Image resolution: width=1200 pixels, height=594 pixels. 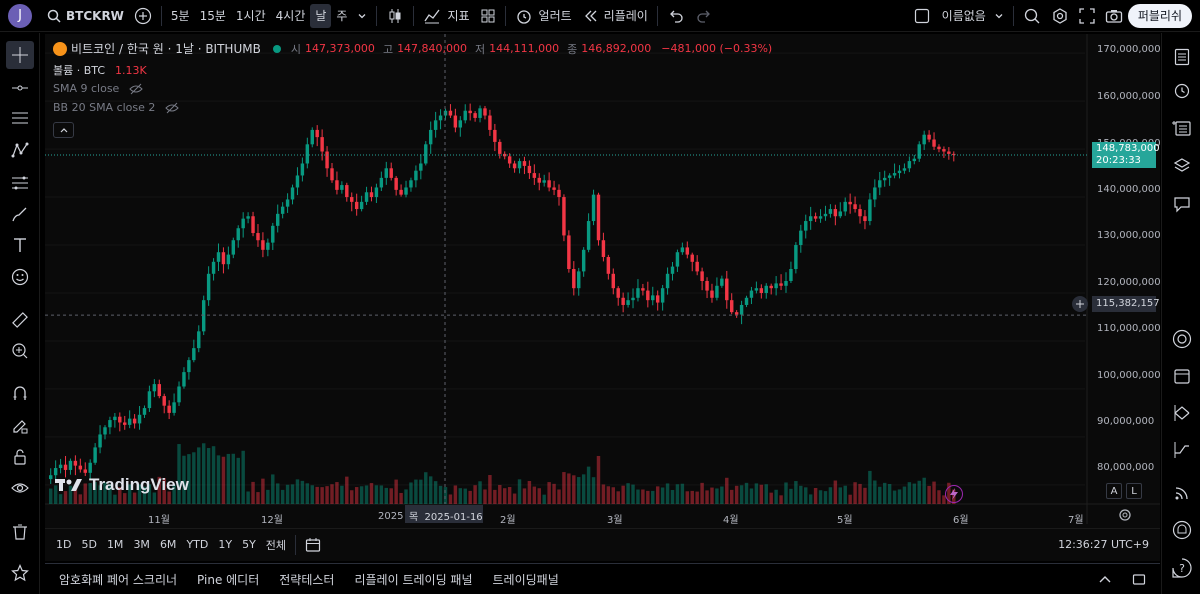 I want to click on range-3m: 3M, so click(x=141, y=544).